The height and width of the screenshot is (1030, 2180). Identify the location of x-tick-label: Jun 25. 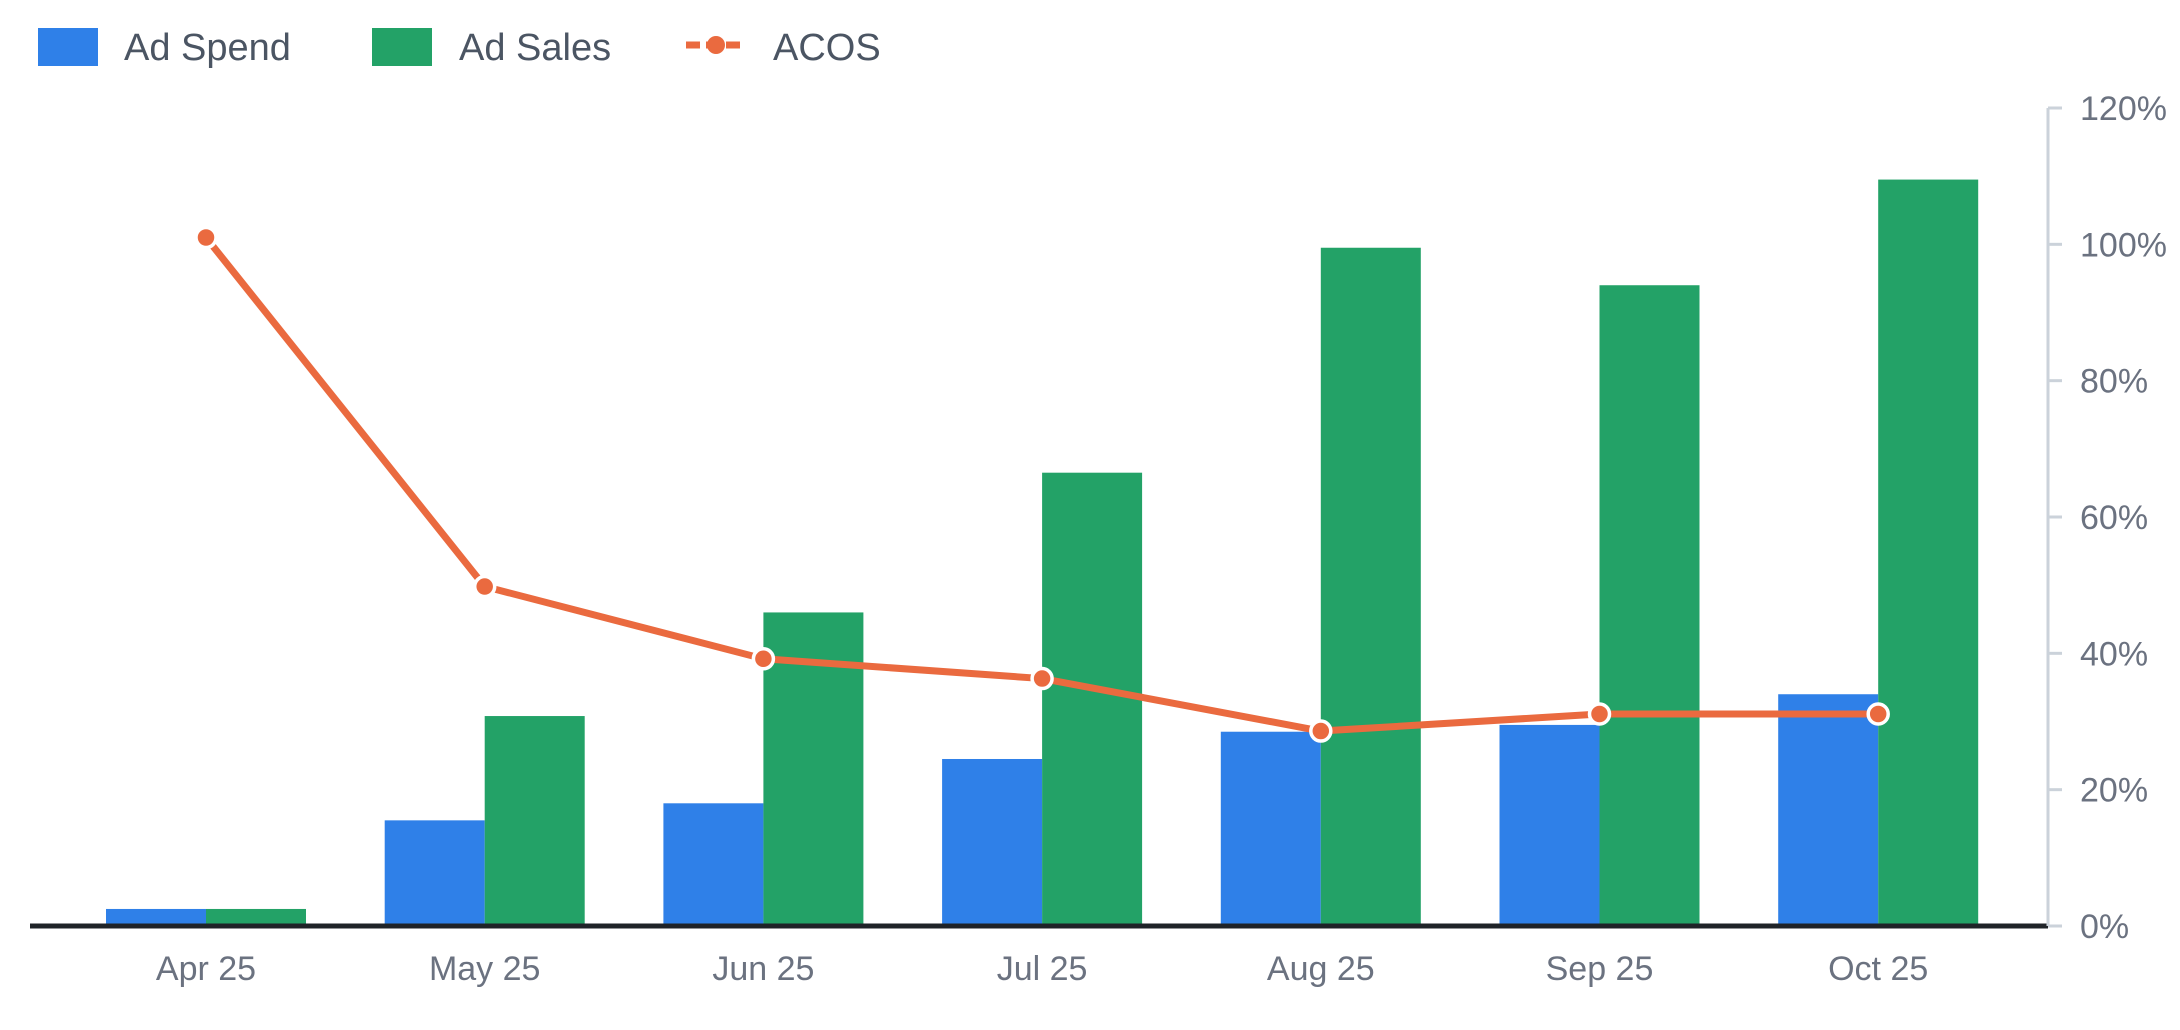
(763, 969).